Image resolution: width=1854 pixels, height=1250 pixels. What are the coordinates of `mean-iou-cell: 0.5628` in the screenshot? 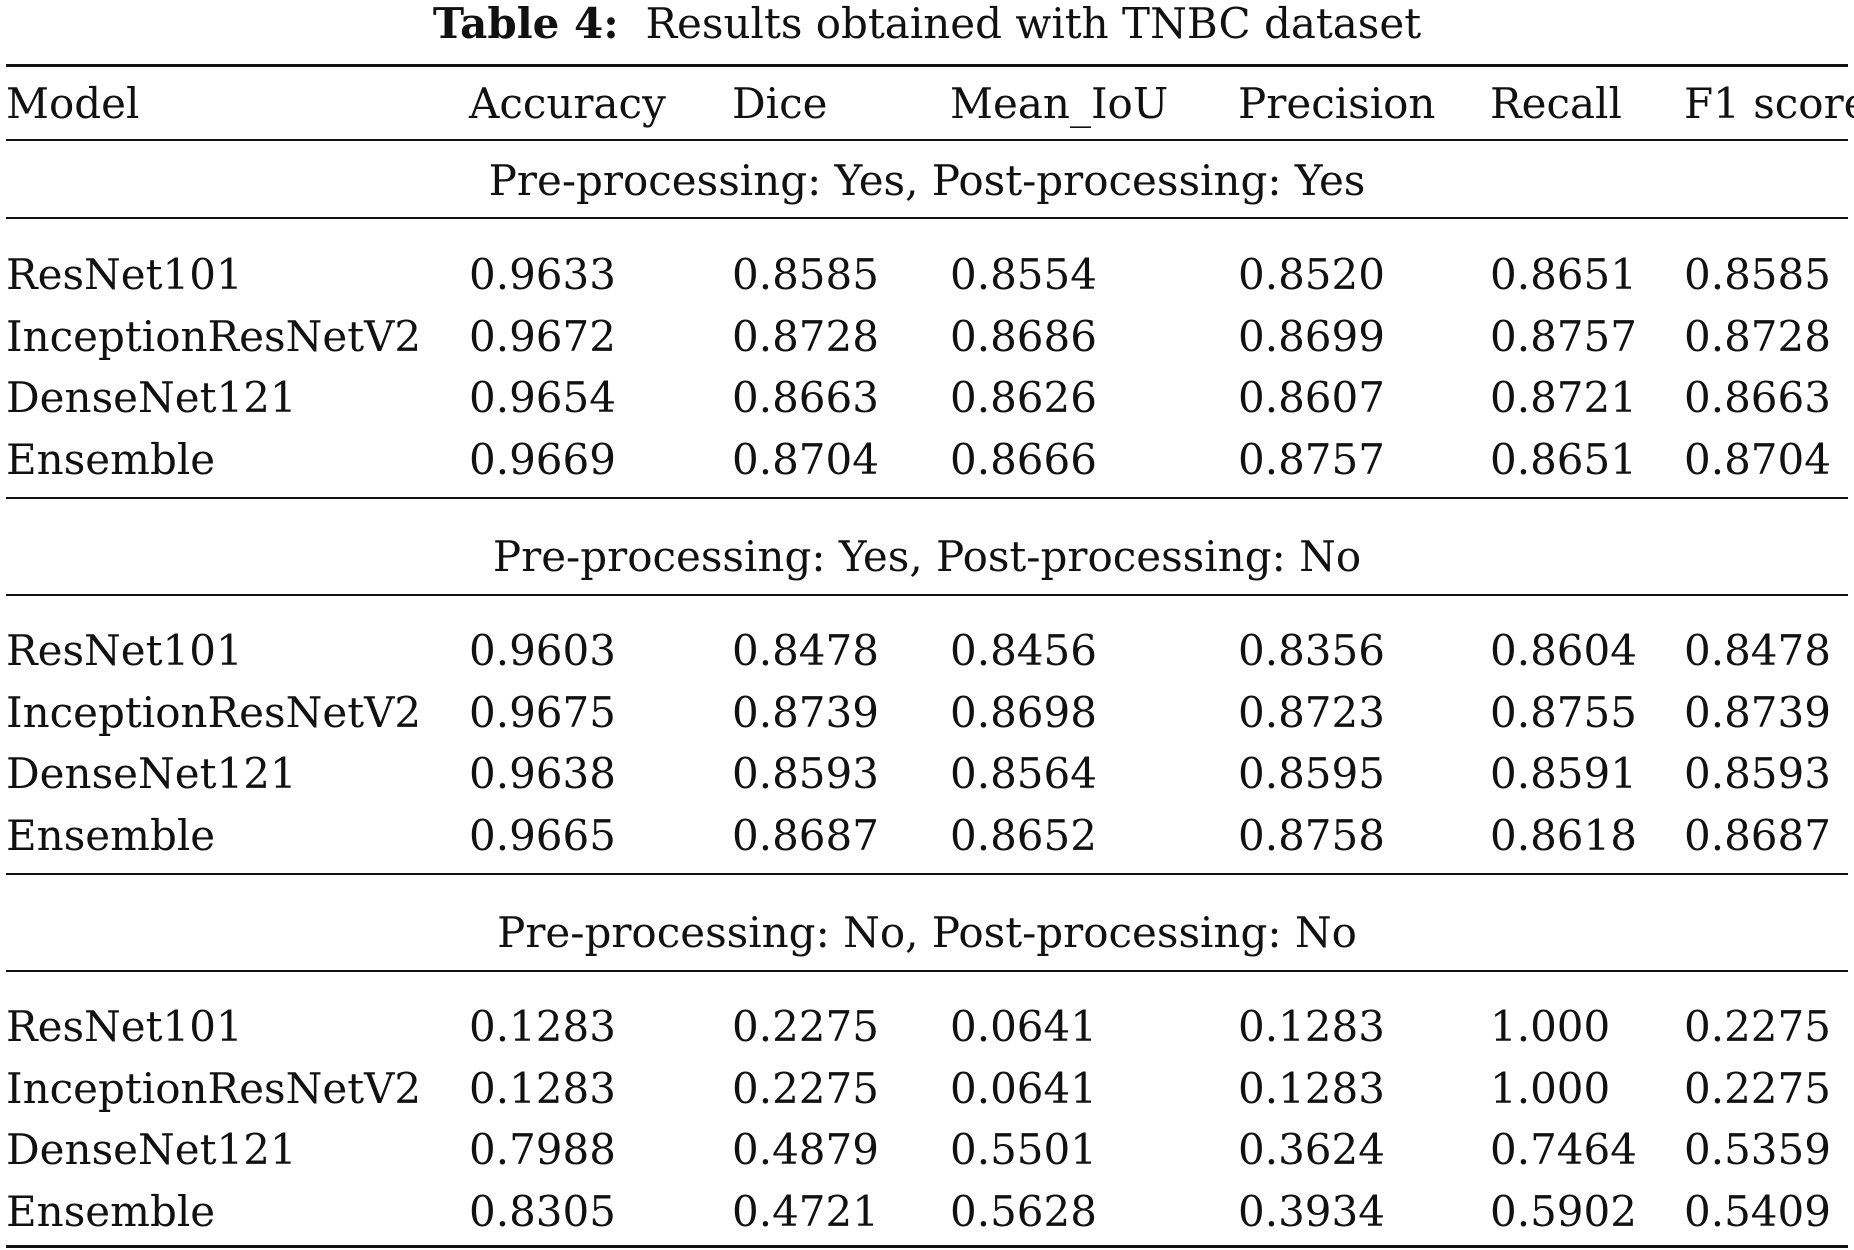 It's located at (1023, 1211).